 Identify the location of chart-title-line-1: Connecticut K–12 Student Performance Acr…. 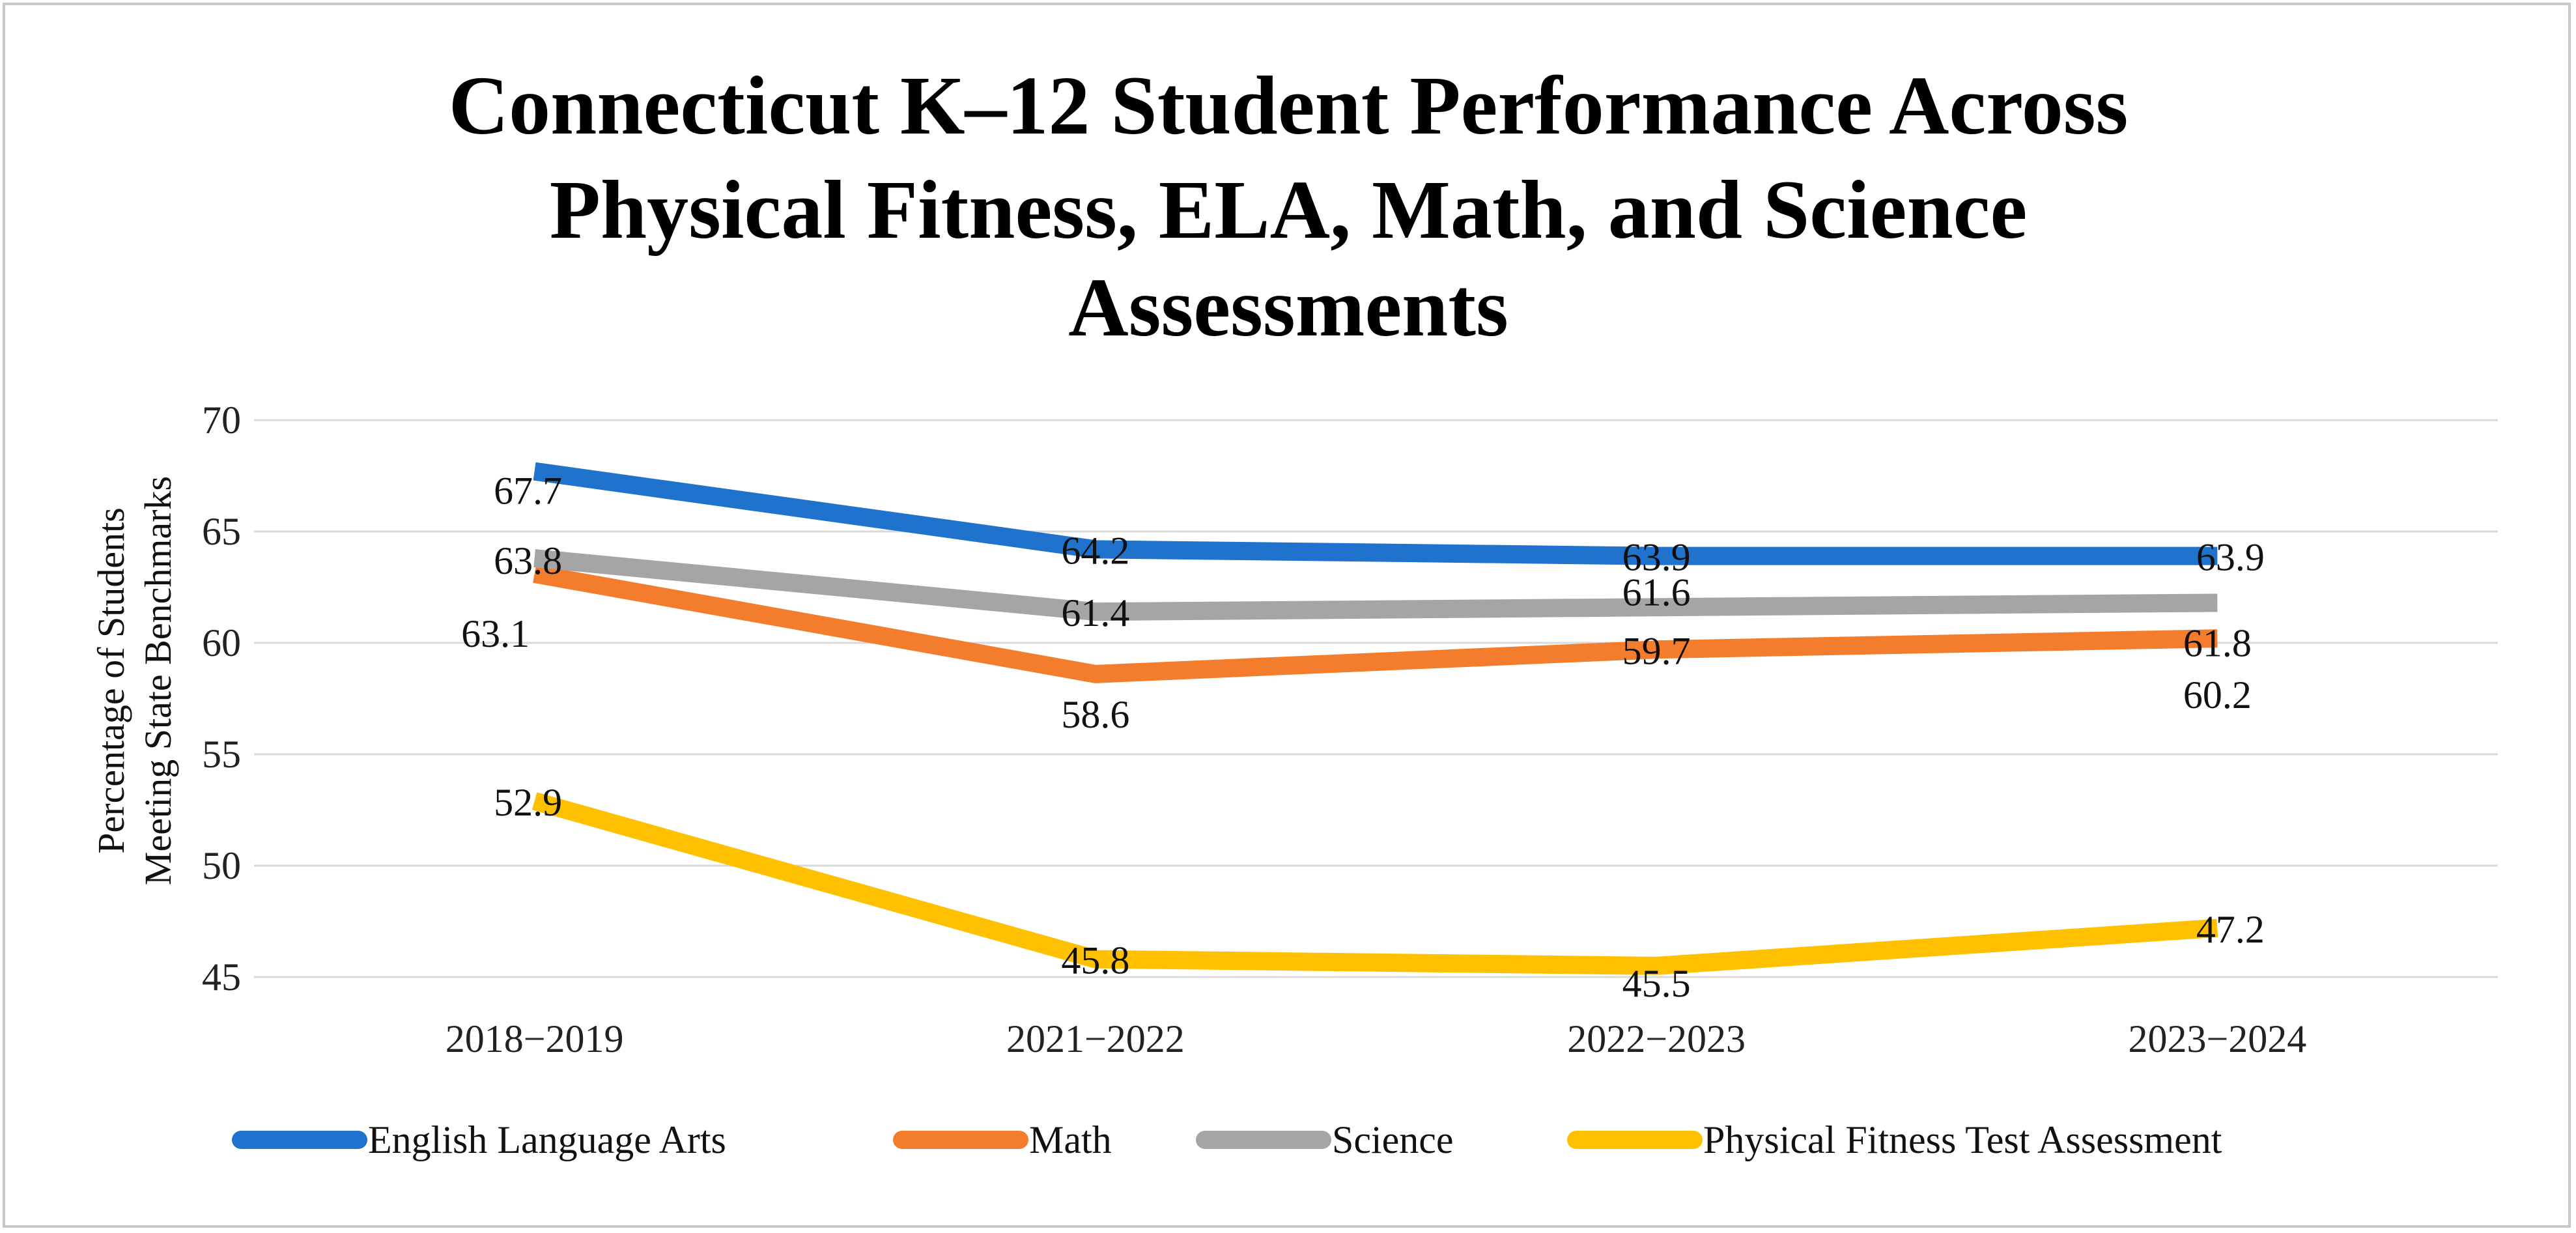
(1289, 106).